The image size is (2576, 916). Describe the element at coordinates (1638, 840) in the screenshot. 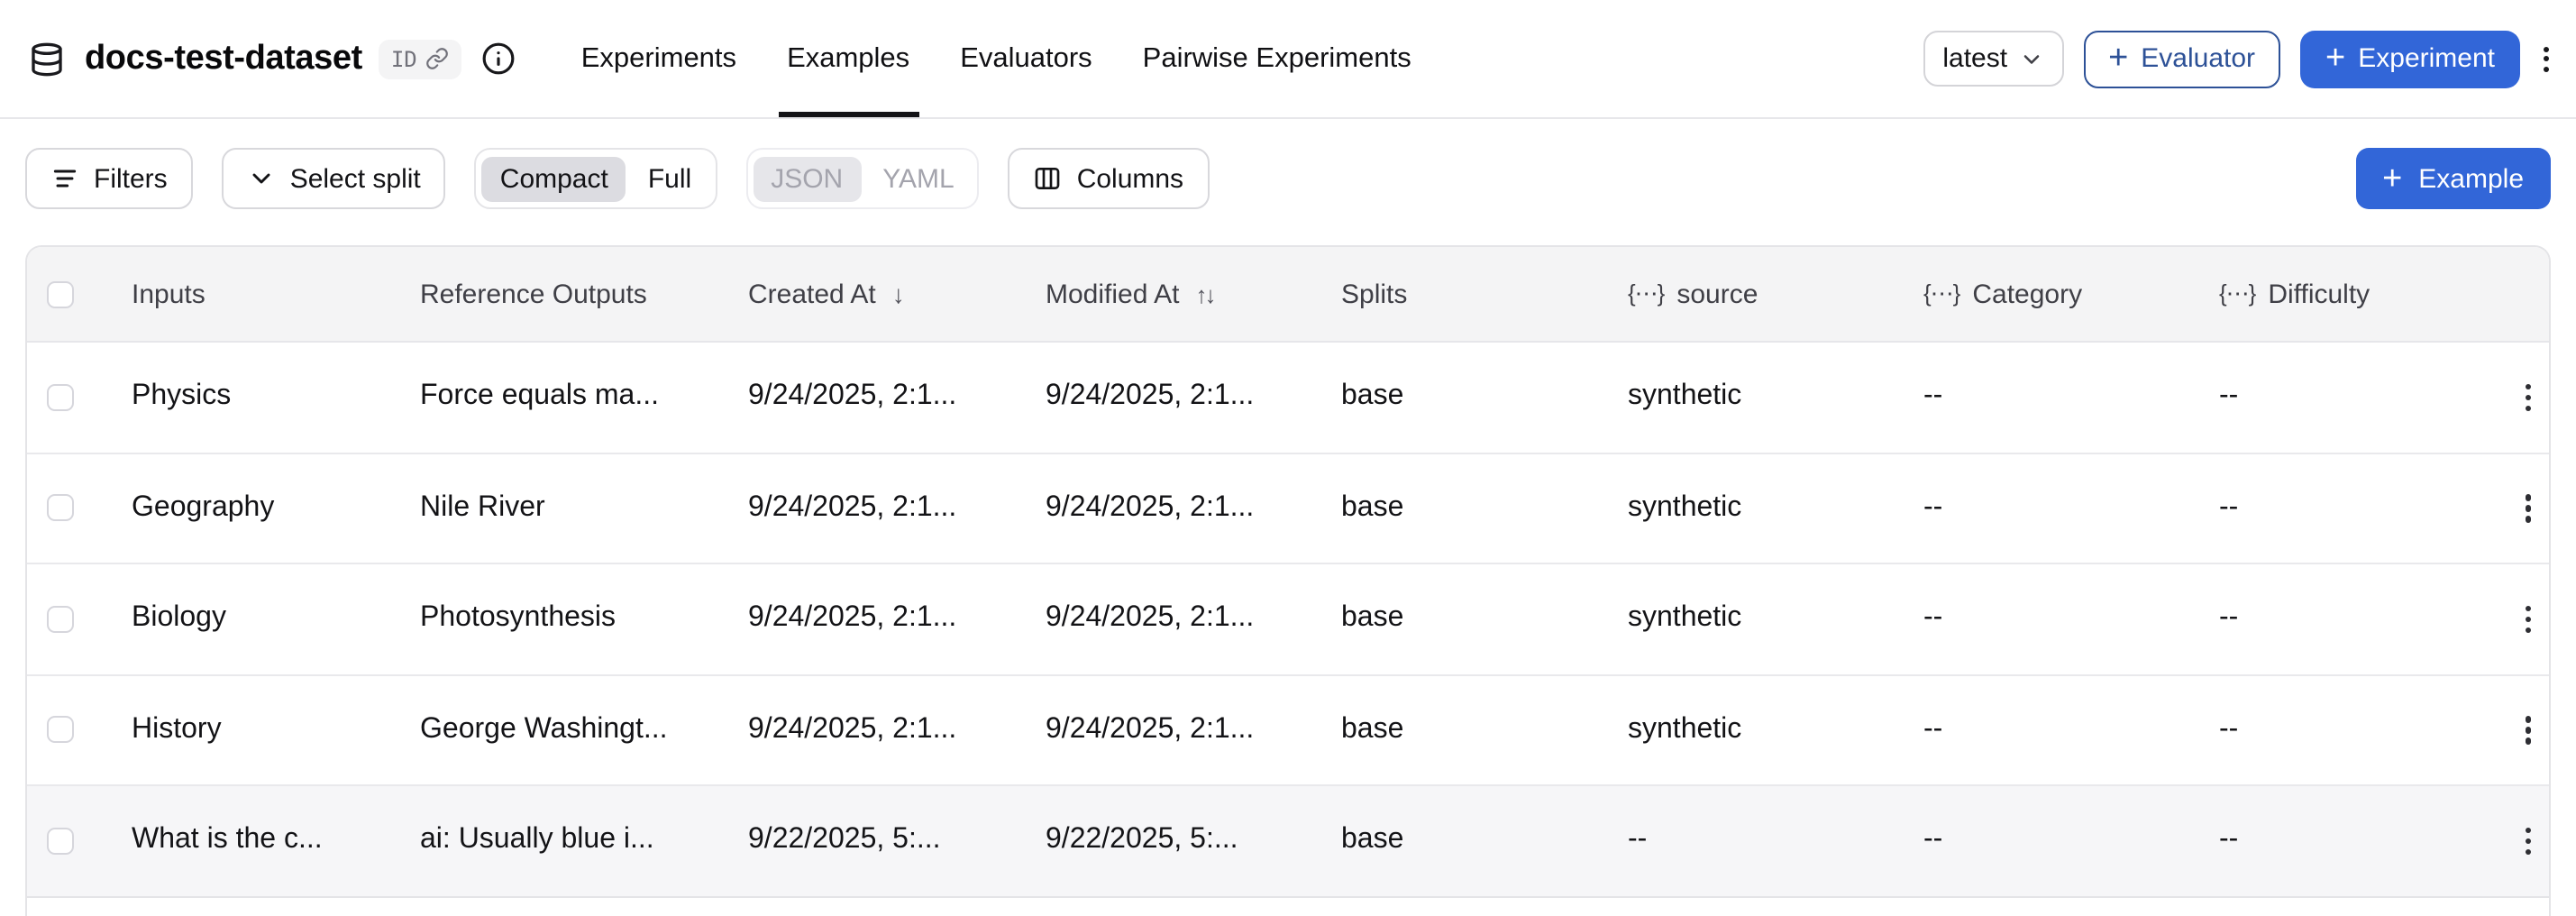

I see `cell-source: --` at that location.